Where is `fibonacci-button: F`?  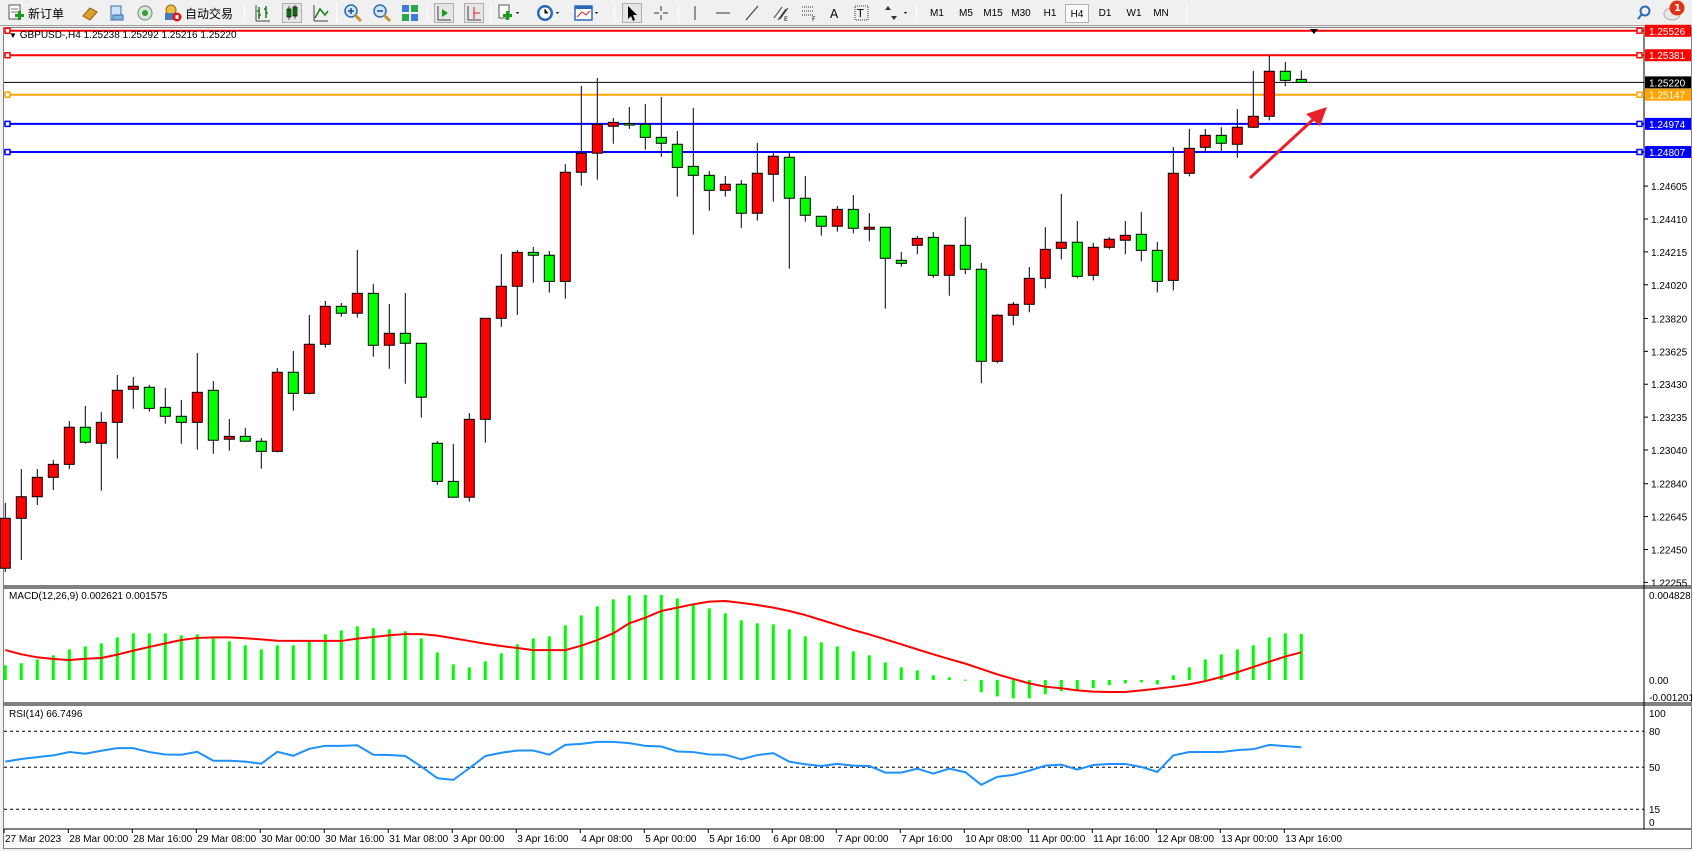 fibonacci-button: F is located at coordinates (809, 13).